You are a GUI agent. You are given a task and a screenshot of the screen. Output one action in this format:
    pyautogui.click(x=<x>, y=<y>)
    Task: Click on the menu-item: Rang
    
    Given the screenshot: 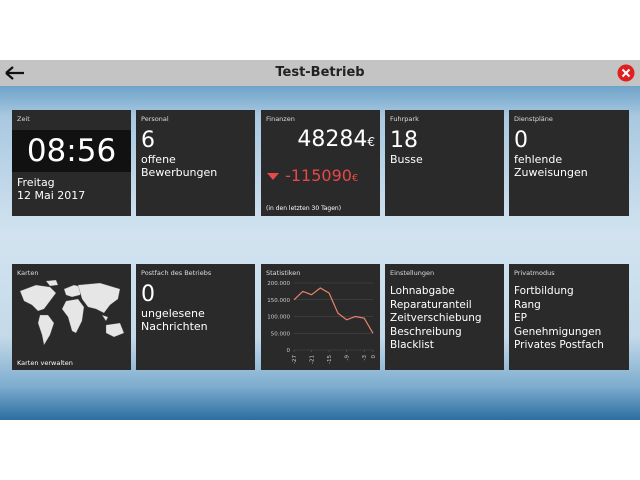 What is the action you would take?
    pyautogui.click(x=527, y=304)
    